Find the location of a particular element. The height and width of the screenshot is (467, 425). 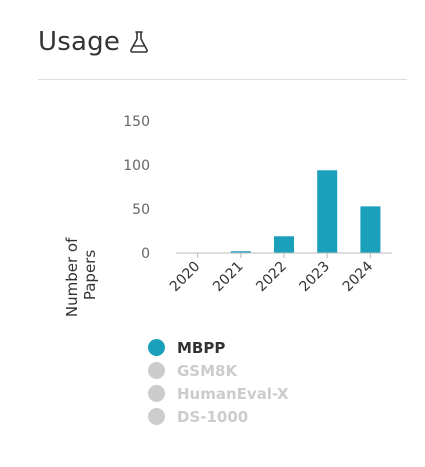

legend-label: GSM8K is located at coordinates (207, 370).